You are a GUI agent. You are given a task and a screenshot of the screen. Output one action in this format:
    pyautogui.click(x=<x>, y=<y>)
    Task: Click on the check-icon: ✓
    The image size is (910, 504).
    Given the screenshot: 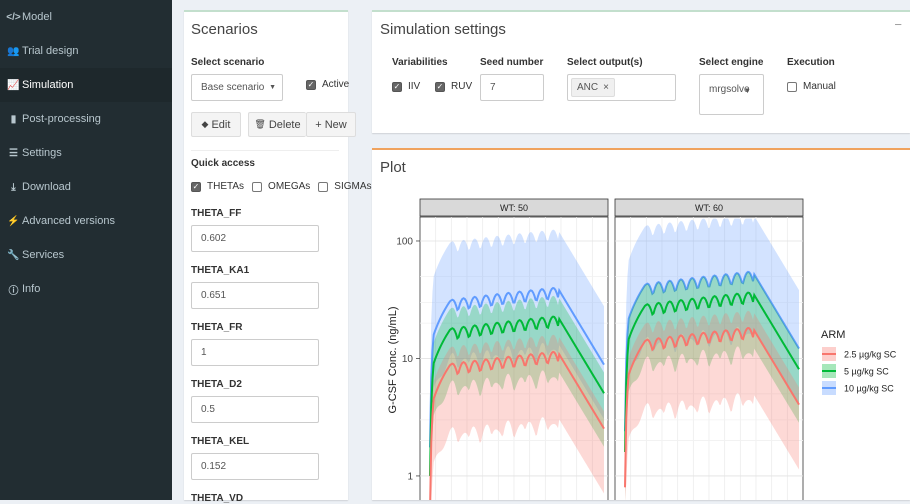 What is the action you would take?
    pyautogui.click(x=196, y=186)
    